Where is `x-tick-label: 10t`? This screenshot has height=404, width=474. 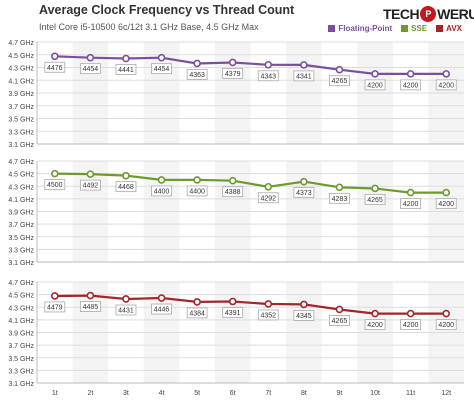 x-tick-label: 10t is located at coordinates (375, 393).